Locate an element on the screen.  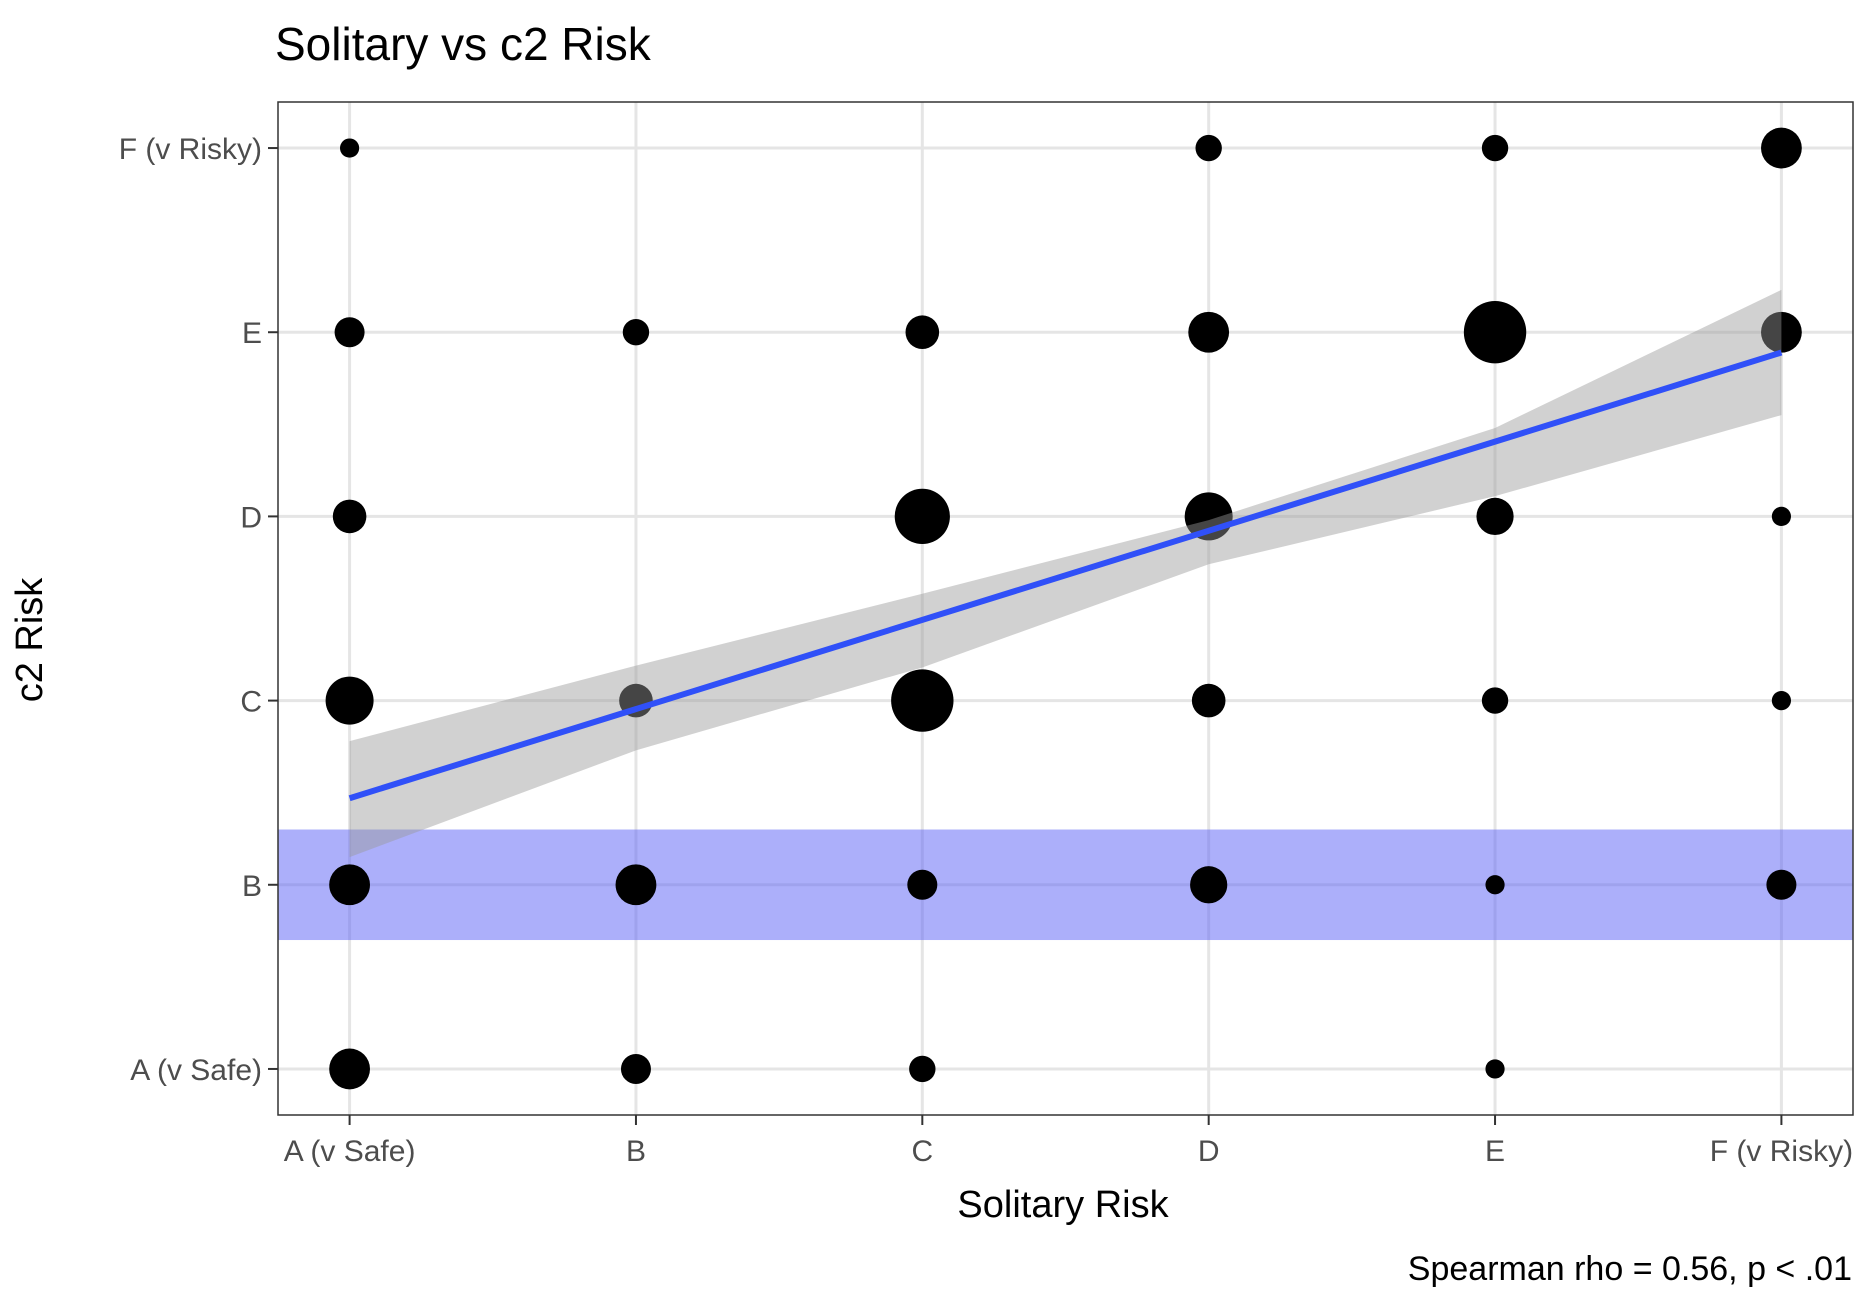
x-axis-ticks: A (v Safe) B C D E F (v Risky) is located at coordinates (1068, 1141).